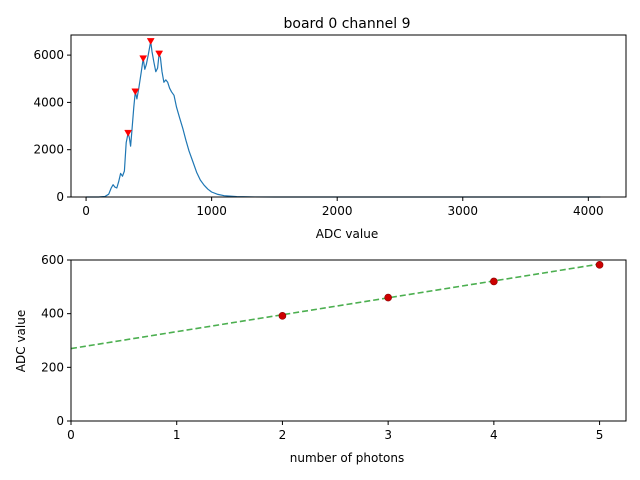 The width and height of the screenshot is (640, 480). What do you see at coordinates (48, 102) in the screenshot?
I see `spectrum-y-tick-label: 4000` at bounding box center [48, 102].